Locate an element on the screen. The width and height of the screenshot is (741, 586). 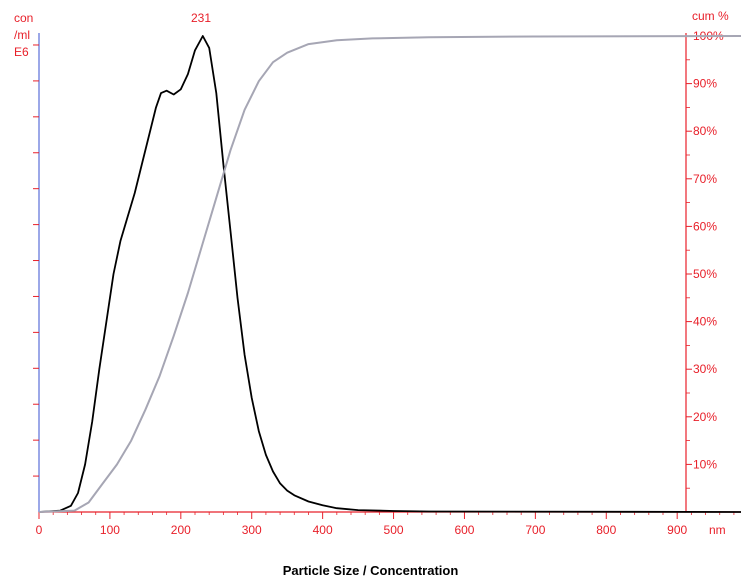
right-tick-label-40: 40% is located at coordinates (705, 322).